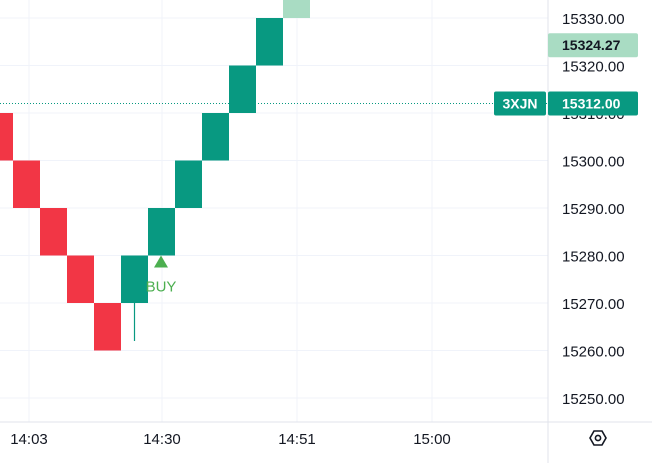  Describe the element at coordinates (593, 209) in the screenshot. I see `price-tick-label: 15290.00` at that location.